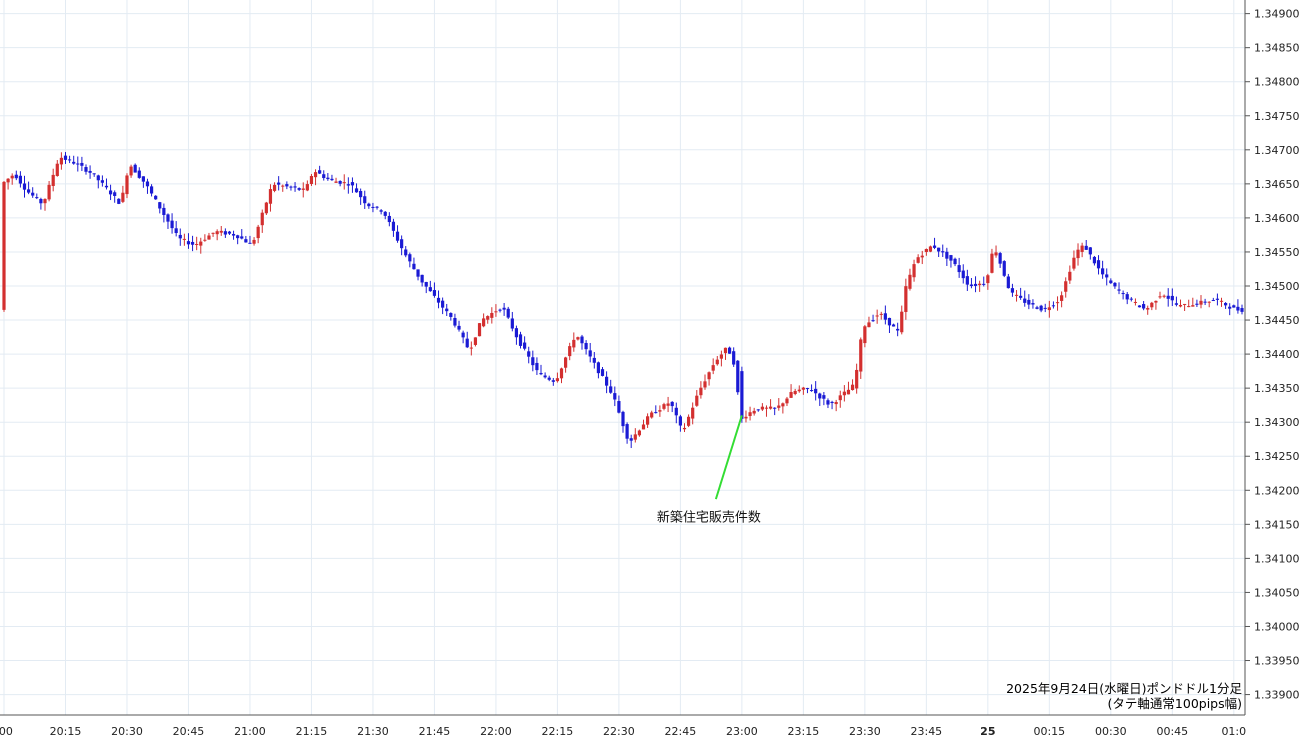  I want to click on y-tick-label: 1.34700, so click(1277, 150).